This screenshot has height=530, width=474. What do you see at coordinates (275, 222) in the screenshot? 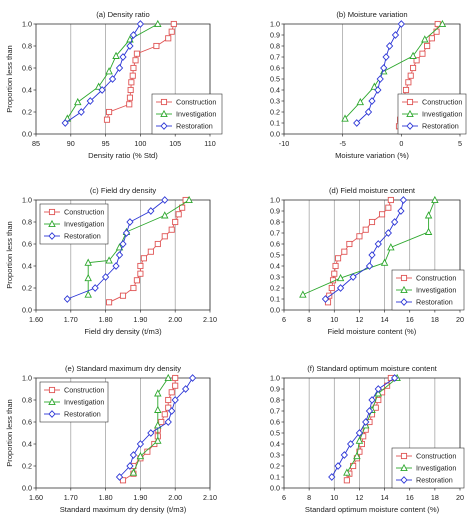
I see `y-tick-label-9: 0.8` at bounding box center [275, 222].